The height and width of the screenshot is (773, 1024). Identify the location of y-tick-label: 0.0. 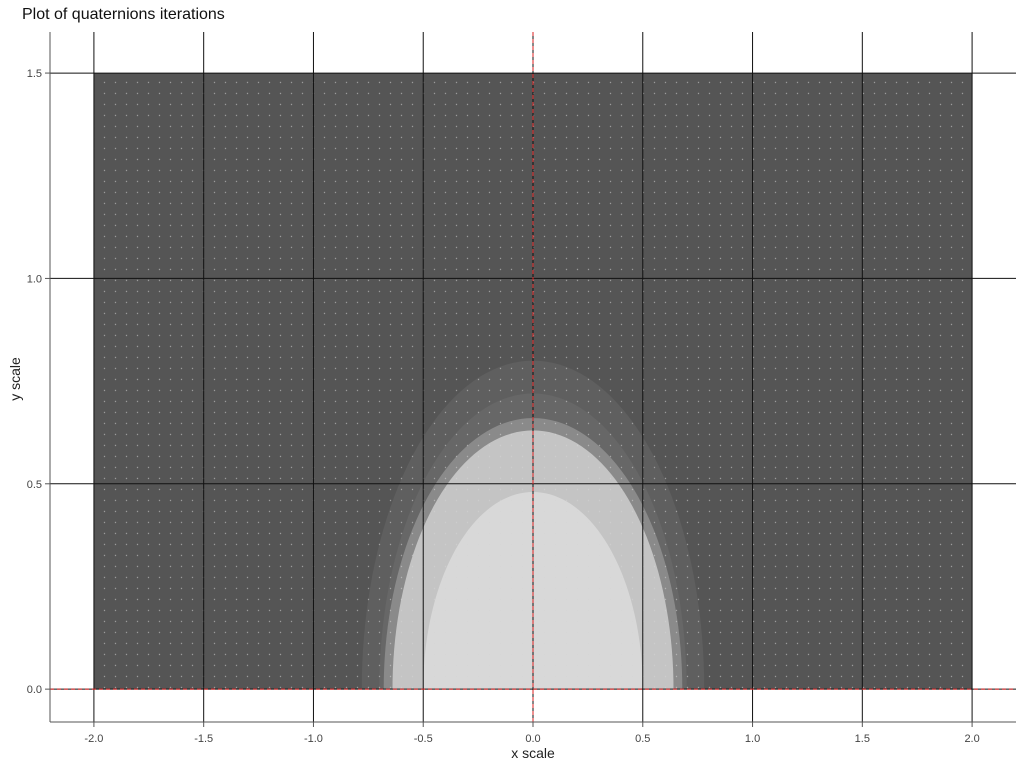
(34, 690).